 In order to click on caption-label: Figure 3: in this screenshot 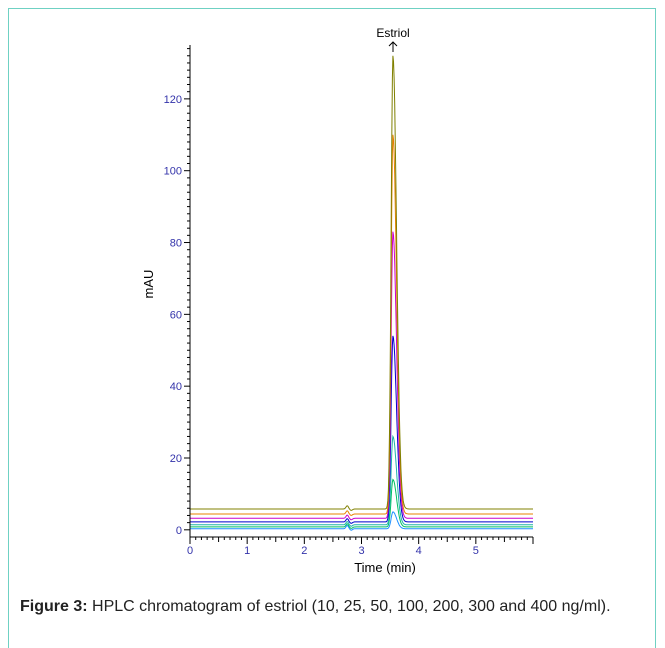, I will do `click(54, 606)`.